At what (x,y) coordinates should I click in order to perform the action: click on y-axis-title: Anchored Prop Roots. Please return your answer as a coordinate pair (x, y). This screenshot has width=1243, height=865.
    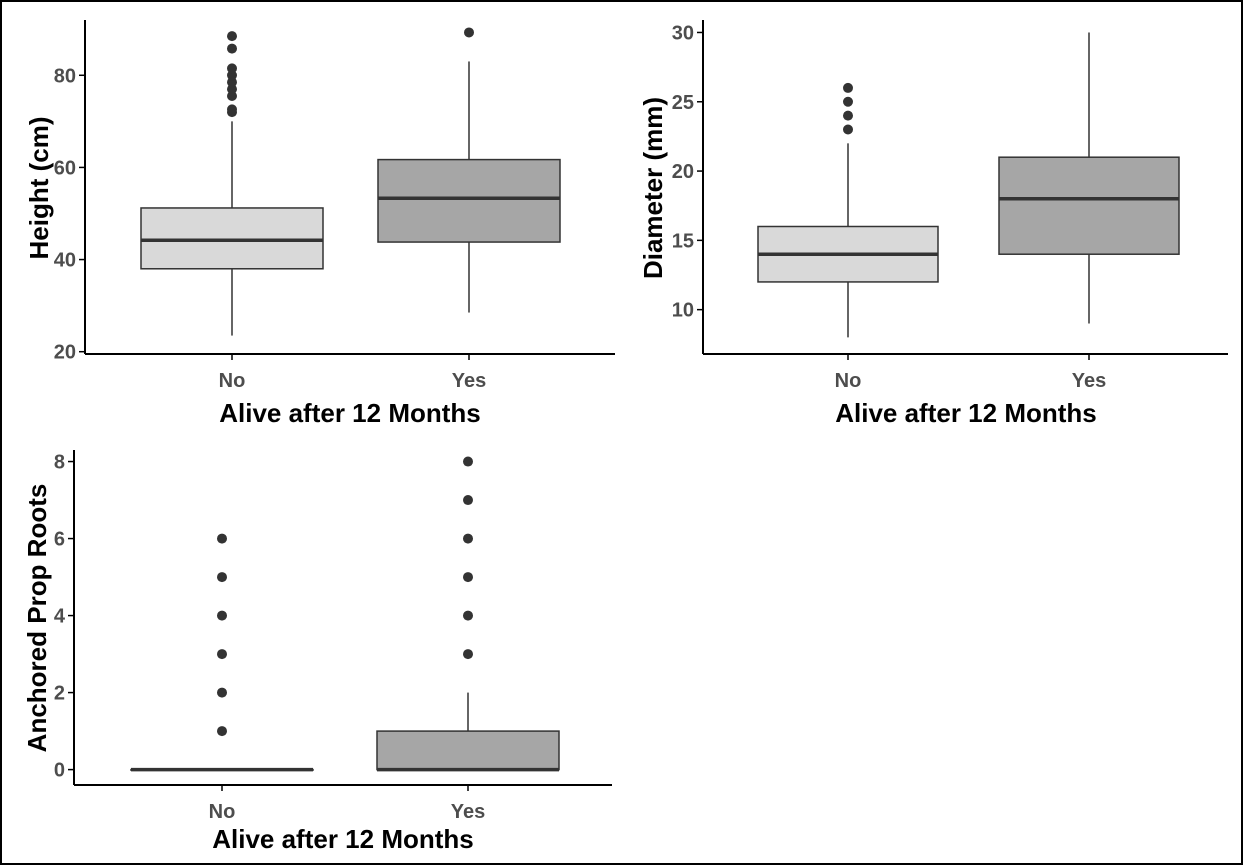
    Looking at the image, I should click on (37, 618).